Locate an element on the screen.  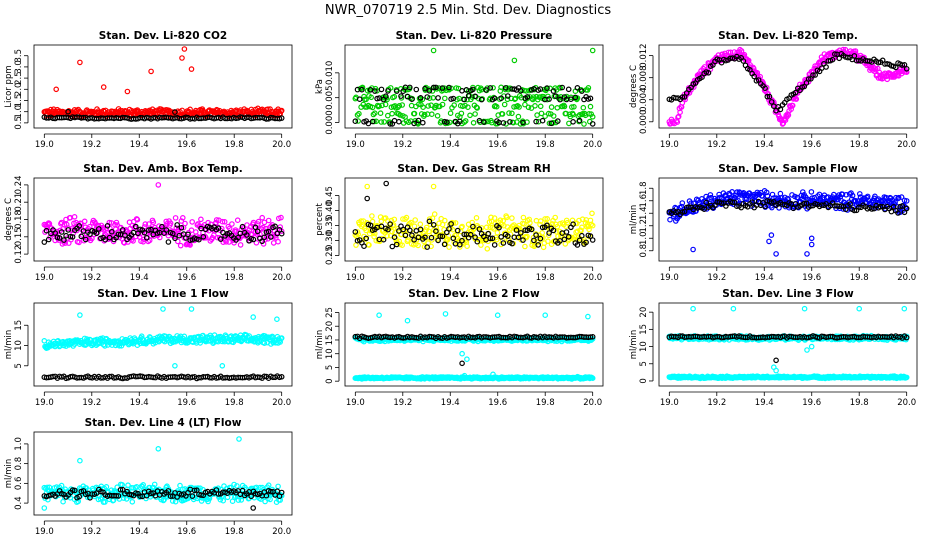
y-tick-label: 3.5 is located at coordinates (19, 56).